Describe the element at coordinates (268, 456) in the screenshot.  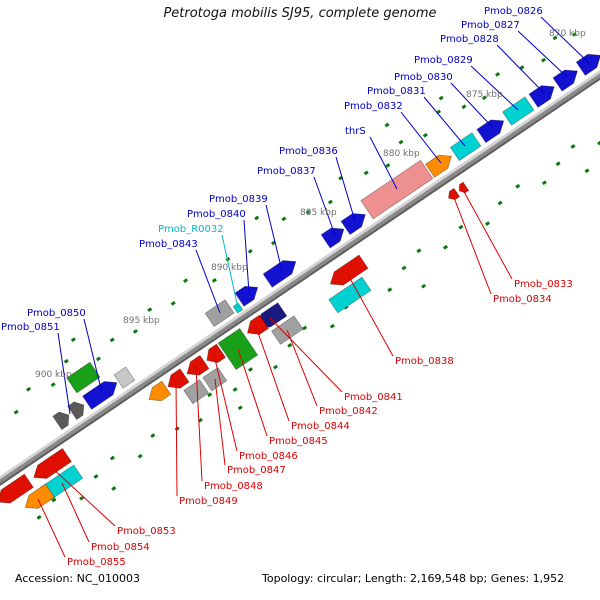
I see `gene-label: Pmob_0846` at that location.